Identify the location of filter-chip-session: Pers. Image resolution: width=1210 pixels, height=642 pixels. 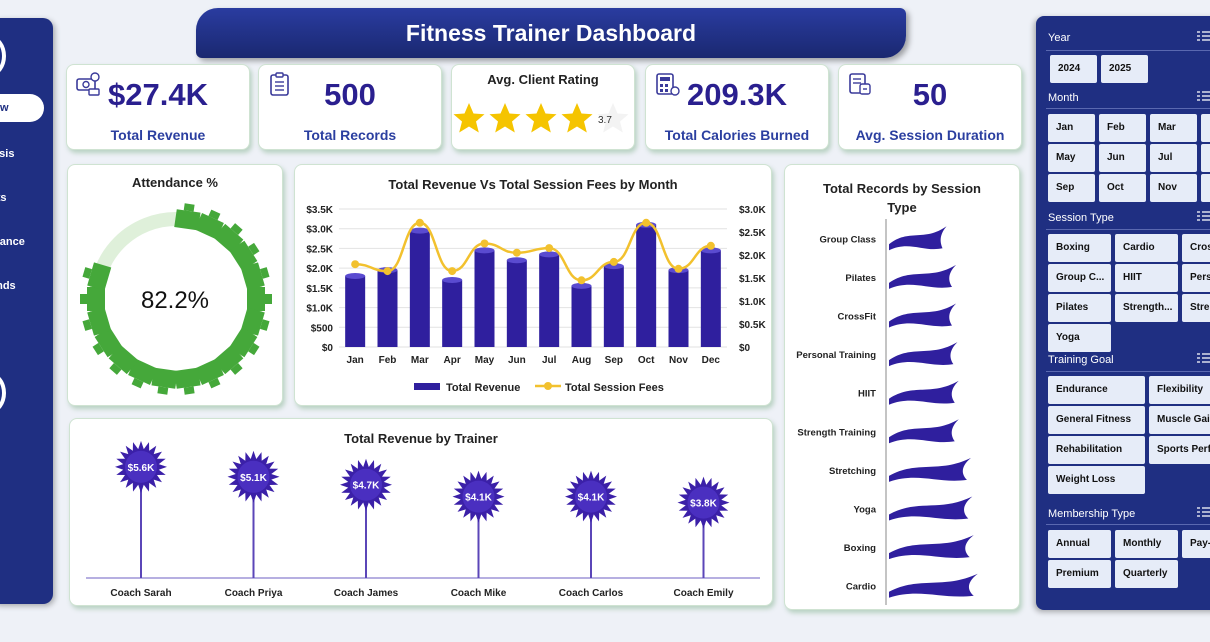
(1196, 278).